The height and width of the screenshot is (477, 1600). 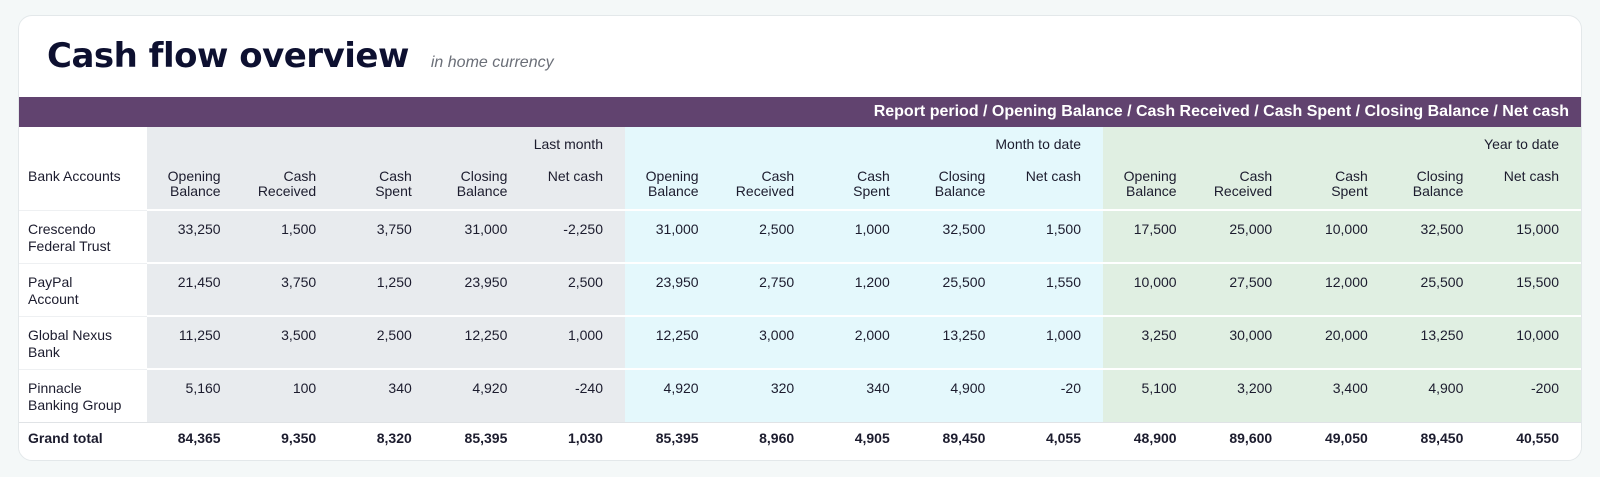 I want to click on table-cell: 3,000, so click(x=768, y=342).